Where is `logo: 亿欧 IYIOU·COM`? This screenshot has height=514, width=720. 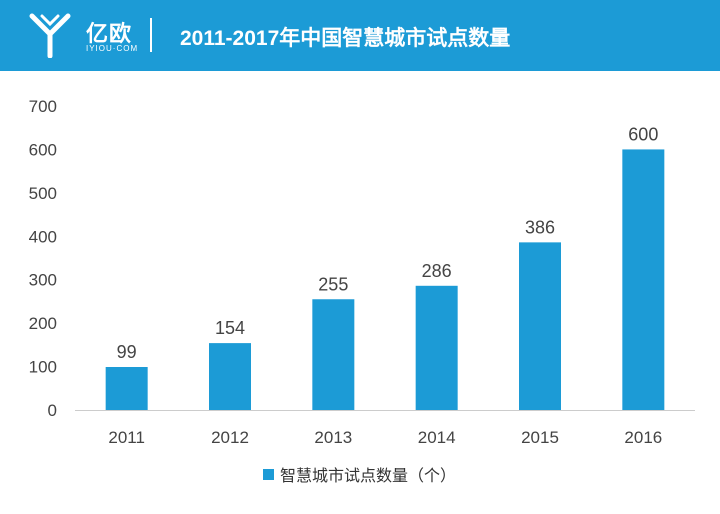
logo: 亿欧 IYIOU·COM is located at coordinates (83, 35).